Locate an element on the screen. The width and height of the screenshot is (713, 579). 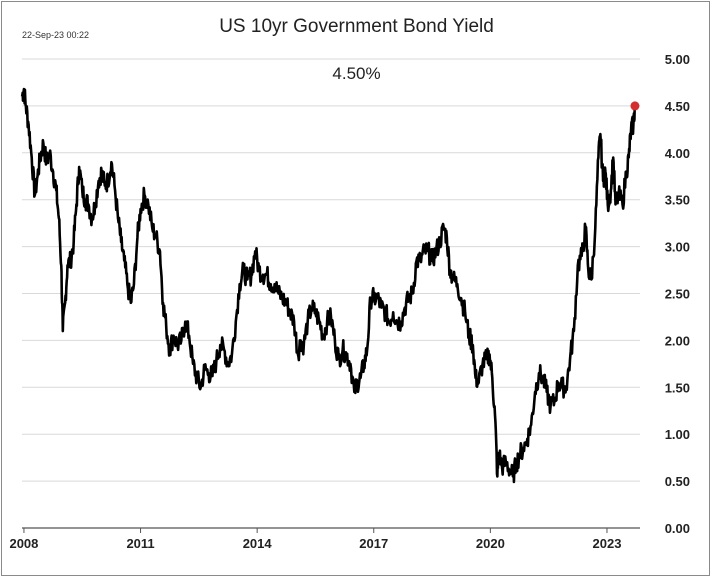
x-tick-label: 2023 is located at coordinates (607, 543).